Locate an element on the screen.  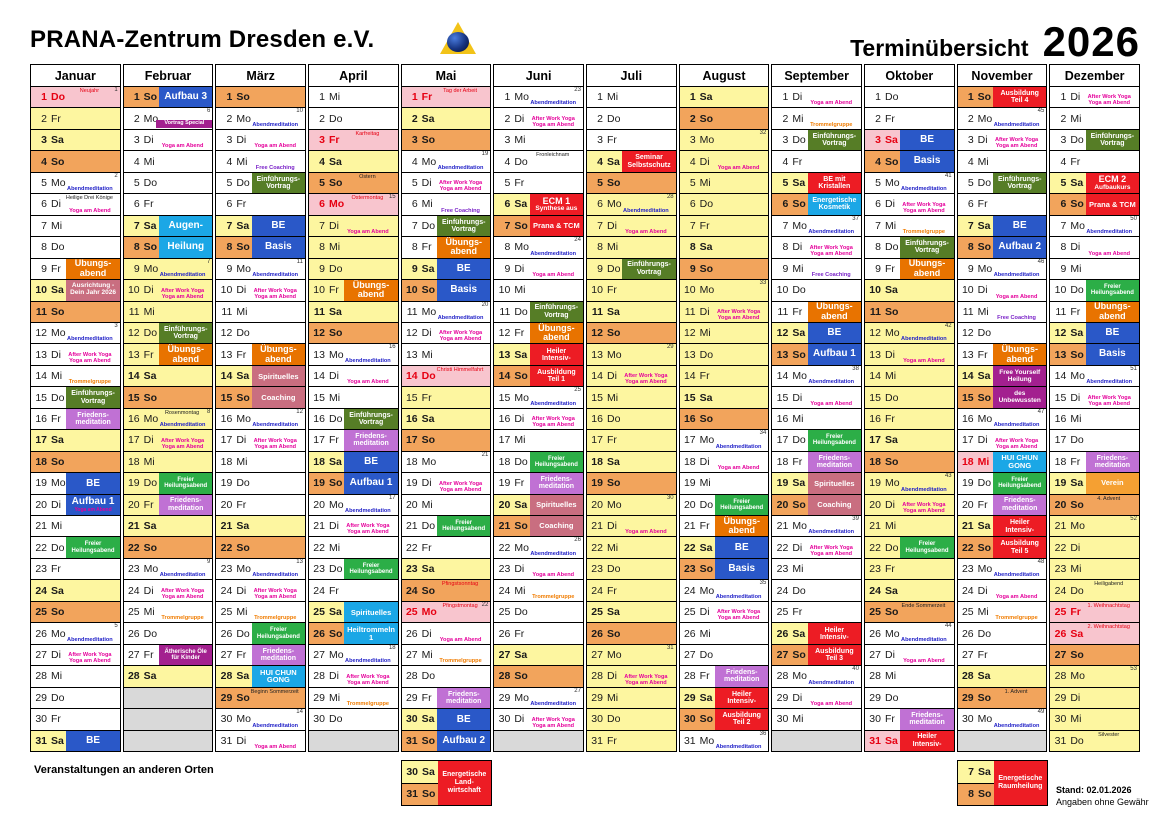
day-cell: 8 Mi is located at coordinates (353, 247).